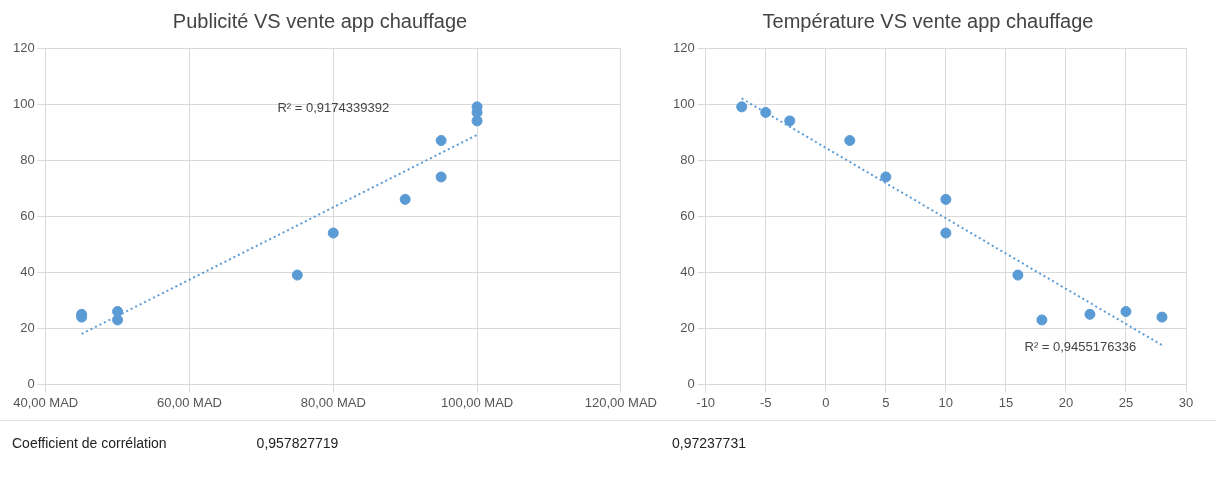 The width and height of the screenshot is (1216, 484). Describe the element at coordinates (1006, 402) in the screenshot. I see `x-tick-label: 15` at that location.